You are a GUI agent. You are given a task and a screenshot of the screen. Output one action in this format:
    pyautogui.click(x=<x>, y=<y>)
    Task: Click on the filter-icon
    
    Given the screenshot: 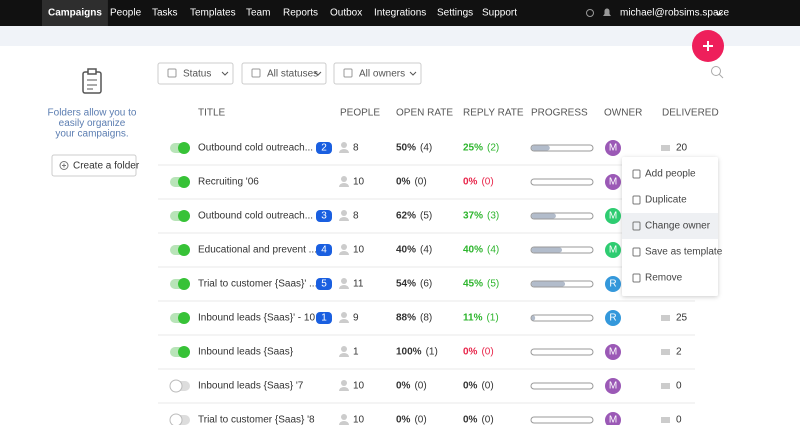 What is the action you would take?
    pyautogui.click(x=256, y=73)
    